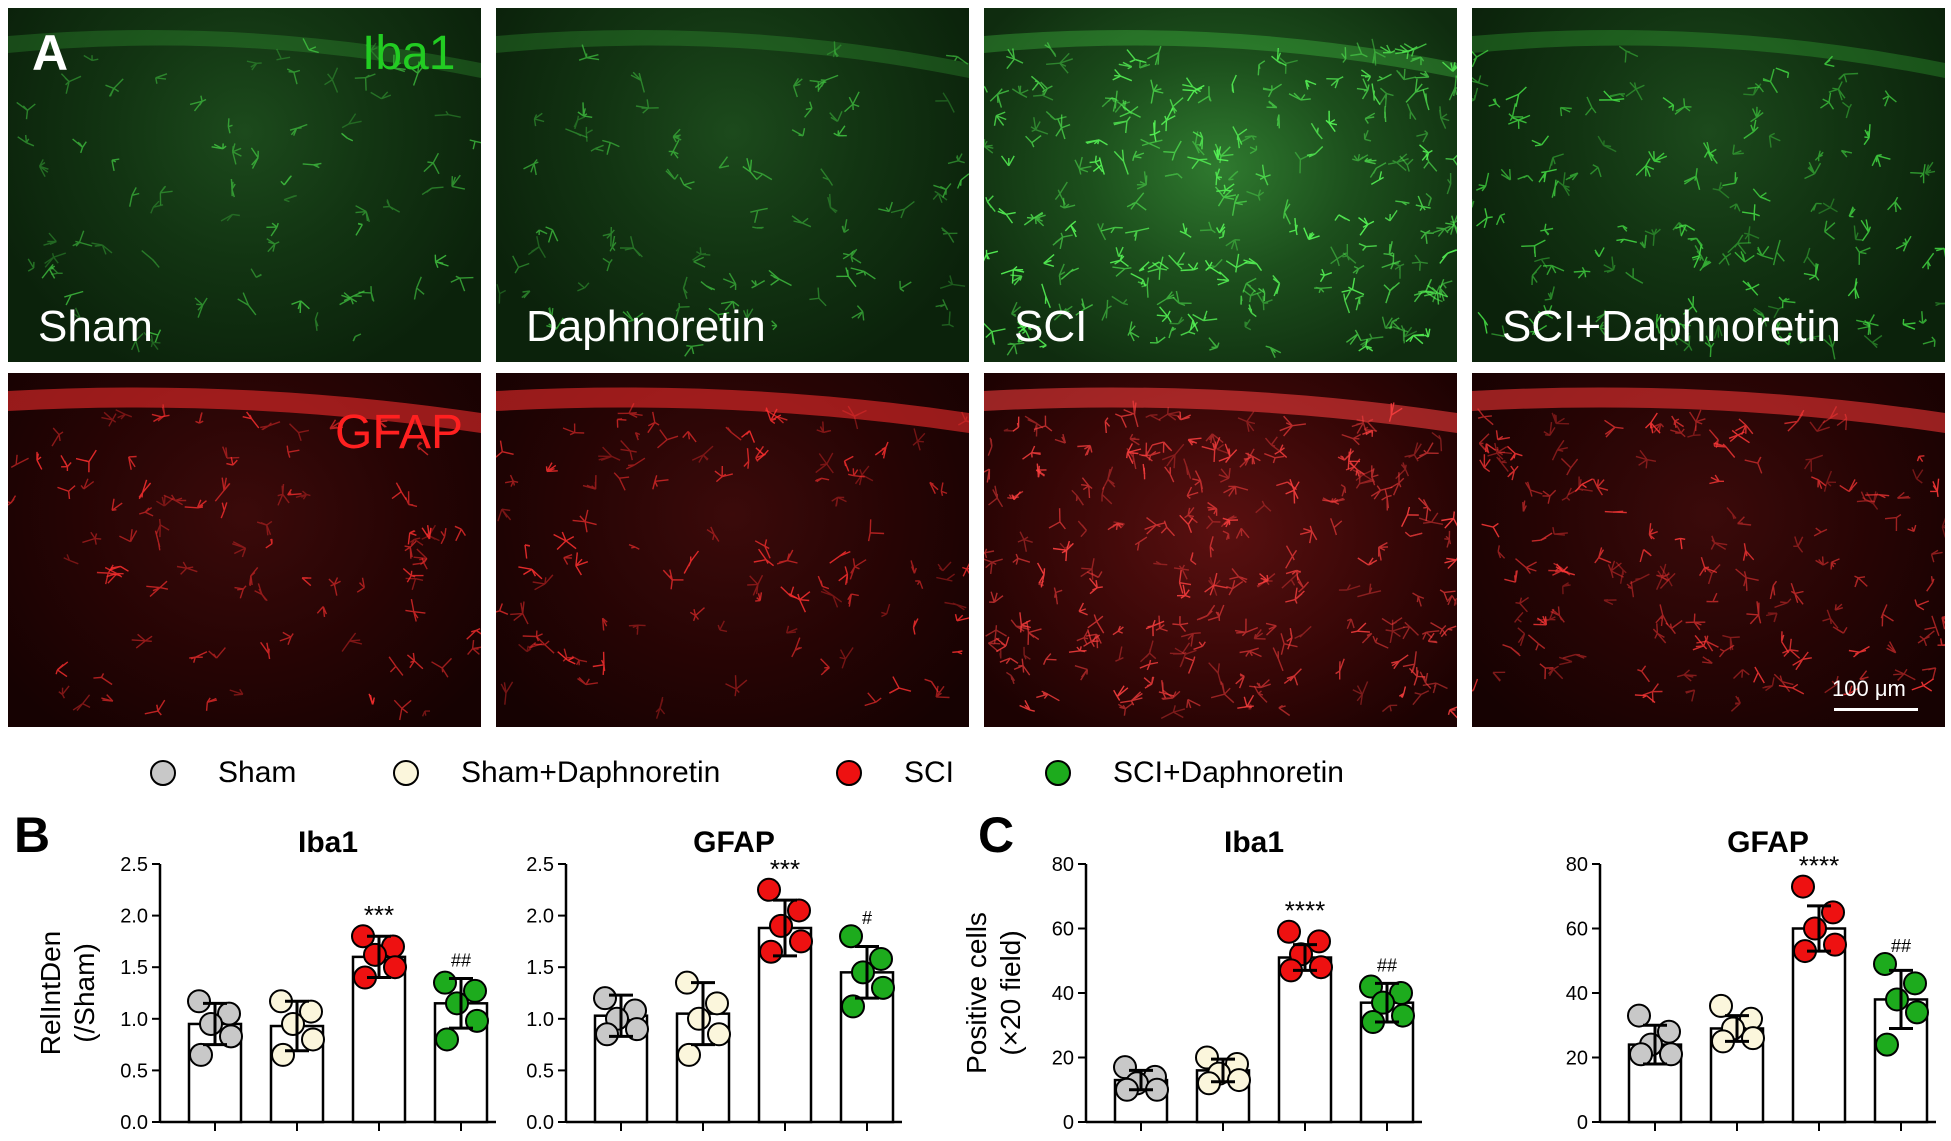 The height and width of the screenshot is (1141, 1951). I want to click on legend-label: SCI+Daphnoretin, so click(1228, 772).